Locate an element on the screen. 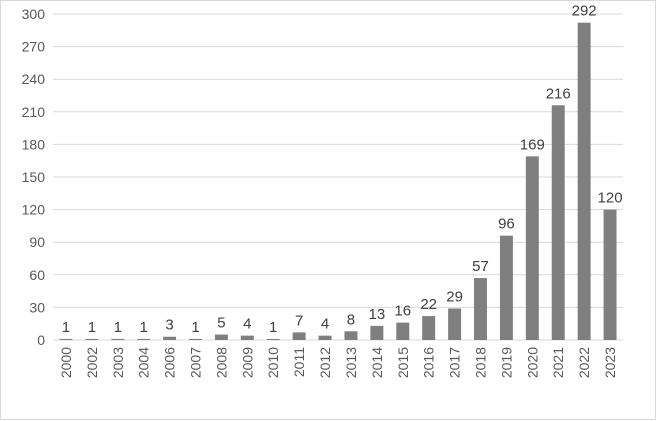  bar-2013 is located at coordinates (351, 335).